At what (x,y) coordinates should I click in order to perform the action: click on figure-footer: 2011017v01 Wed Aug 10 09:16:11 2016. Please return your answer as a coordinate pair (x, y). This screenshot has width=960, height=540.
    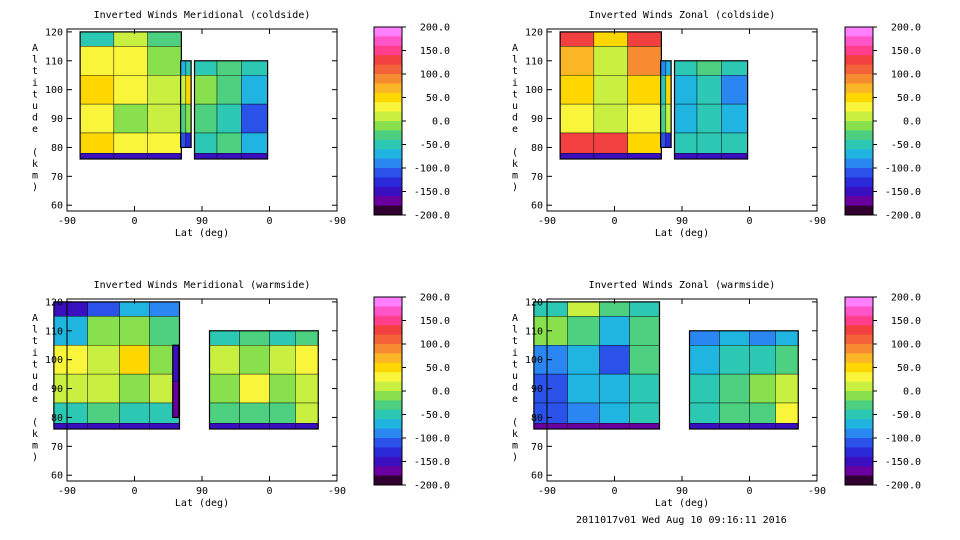
    Looking at the image, I should click on (681, 520).